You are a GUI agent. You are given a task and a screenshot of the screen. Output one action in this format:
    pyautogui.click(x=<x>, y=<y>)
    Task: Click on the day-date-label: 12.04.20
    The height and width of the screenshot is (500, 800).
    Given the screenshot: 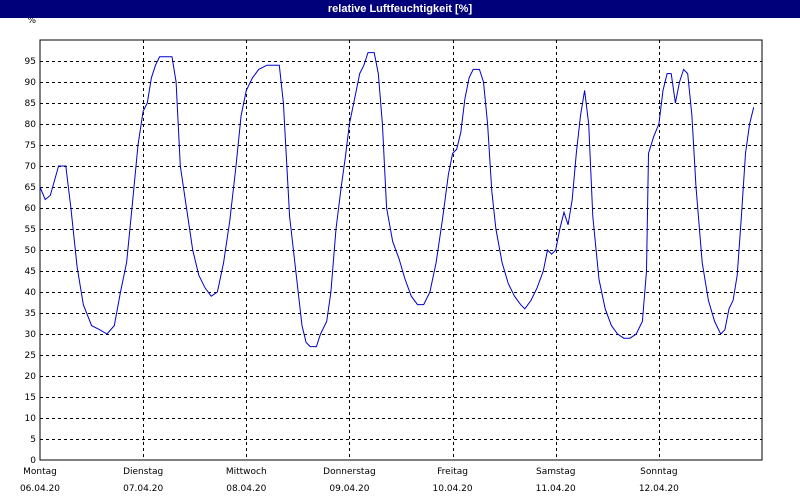 What is the action you would take?
    pyautogui.click(x=659, y=489)
    